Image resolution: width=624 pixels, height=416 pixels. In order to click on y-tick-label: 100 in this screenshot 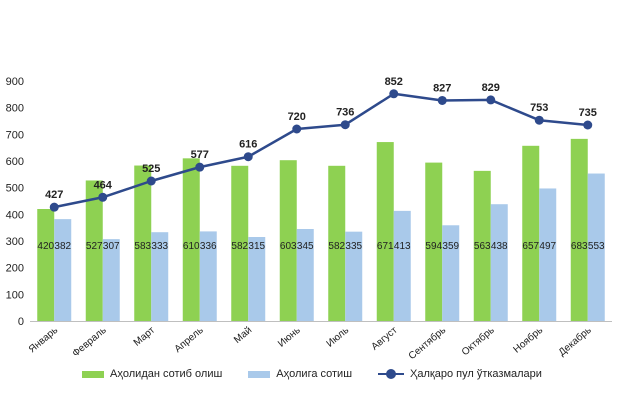, I will do `click(15, 295)`.